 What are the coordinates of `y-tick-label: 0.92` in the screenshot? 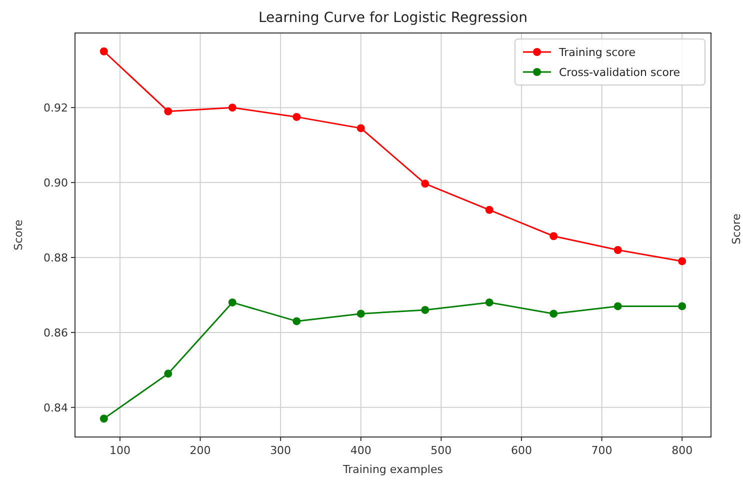 It's located at (56, 108).